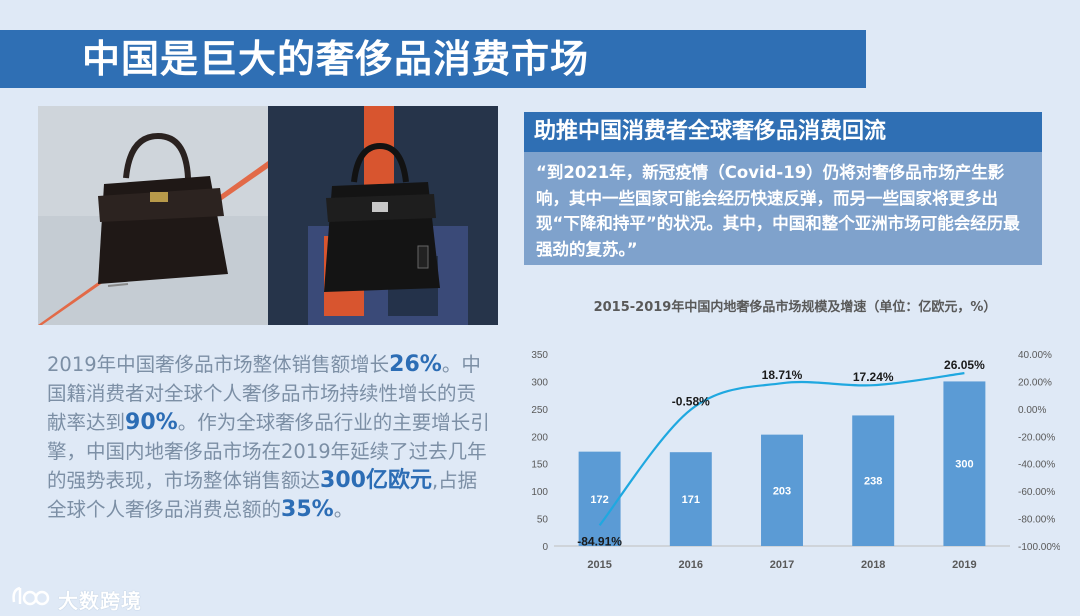 The image size is (1080, 616). What do you see at coordinates (264, 393) in the screenshot?
I see `lead-text-2: 。中国籍消费者对全球个人奢侈品市场持续性增长的贡献率达到` at bounding box center [264, 393].